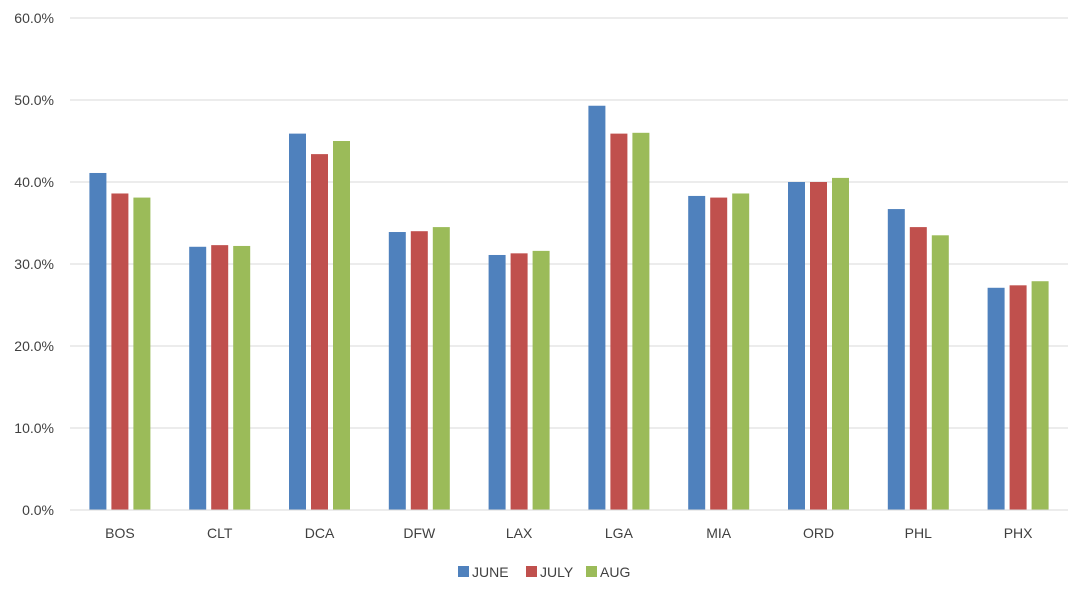  I want to click on y-tick-label: 20.0%, so click(34, 346).